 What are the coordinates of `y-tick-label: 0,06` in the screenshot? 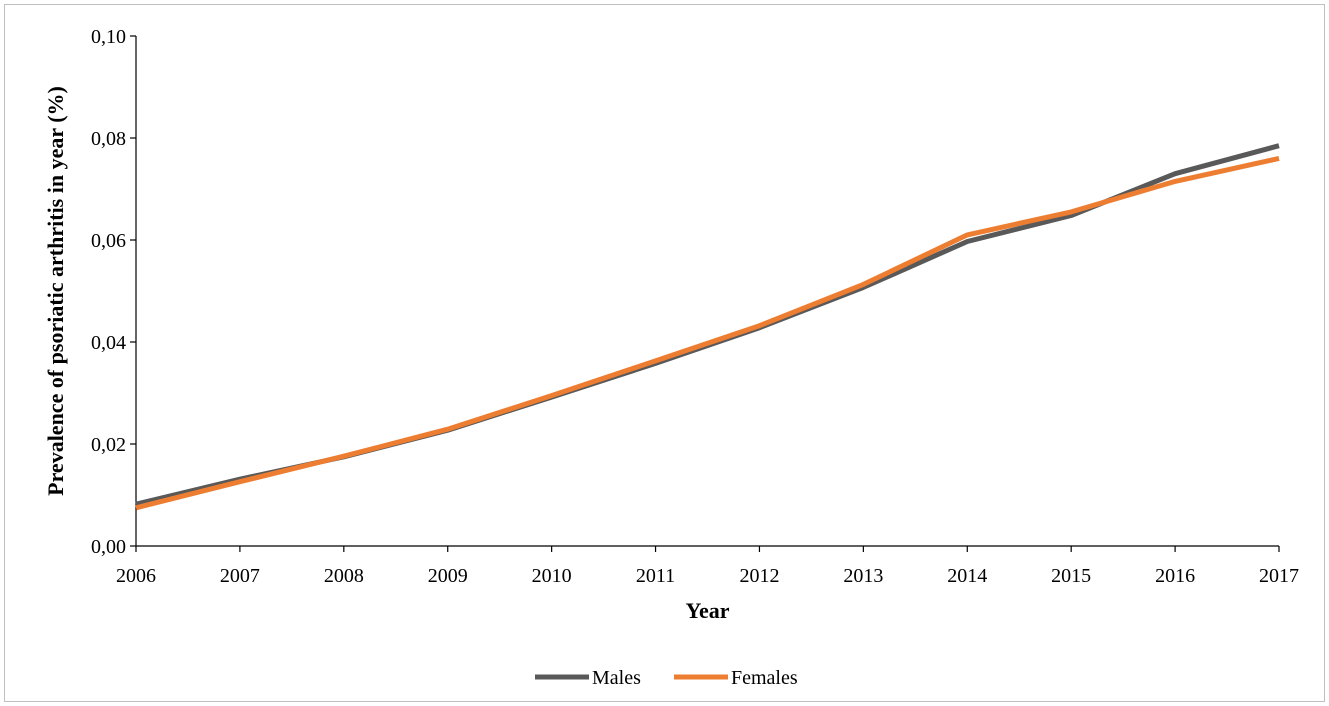 It's located at (108, 241).